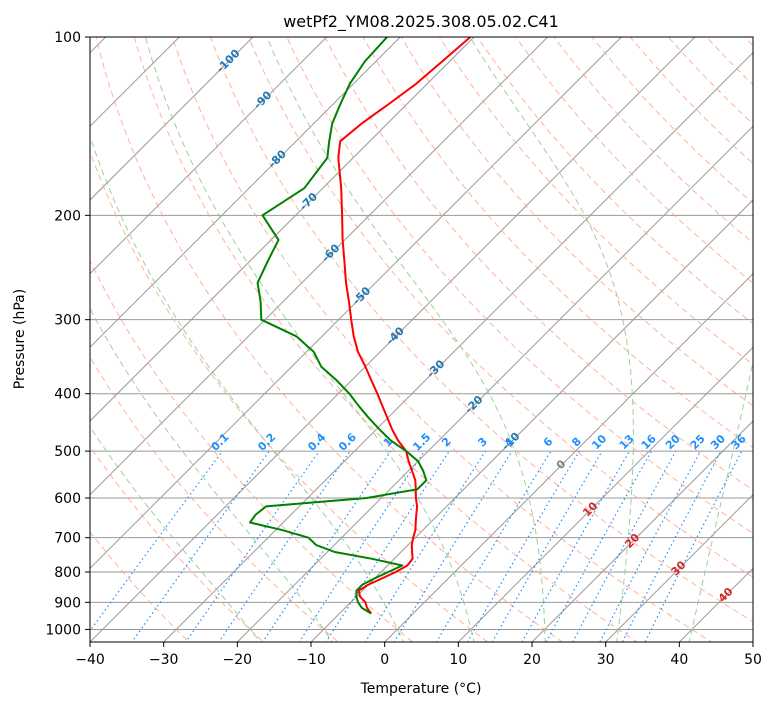  I want to click on x-tick-label: 30, so click(606, 660).